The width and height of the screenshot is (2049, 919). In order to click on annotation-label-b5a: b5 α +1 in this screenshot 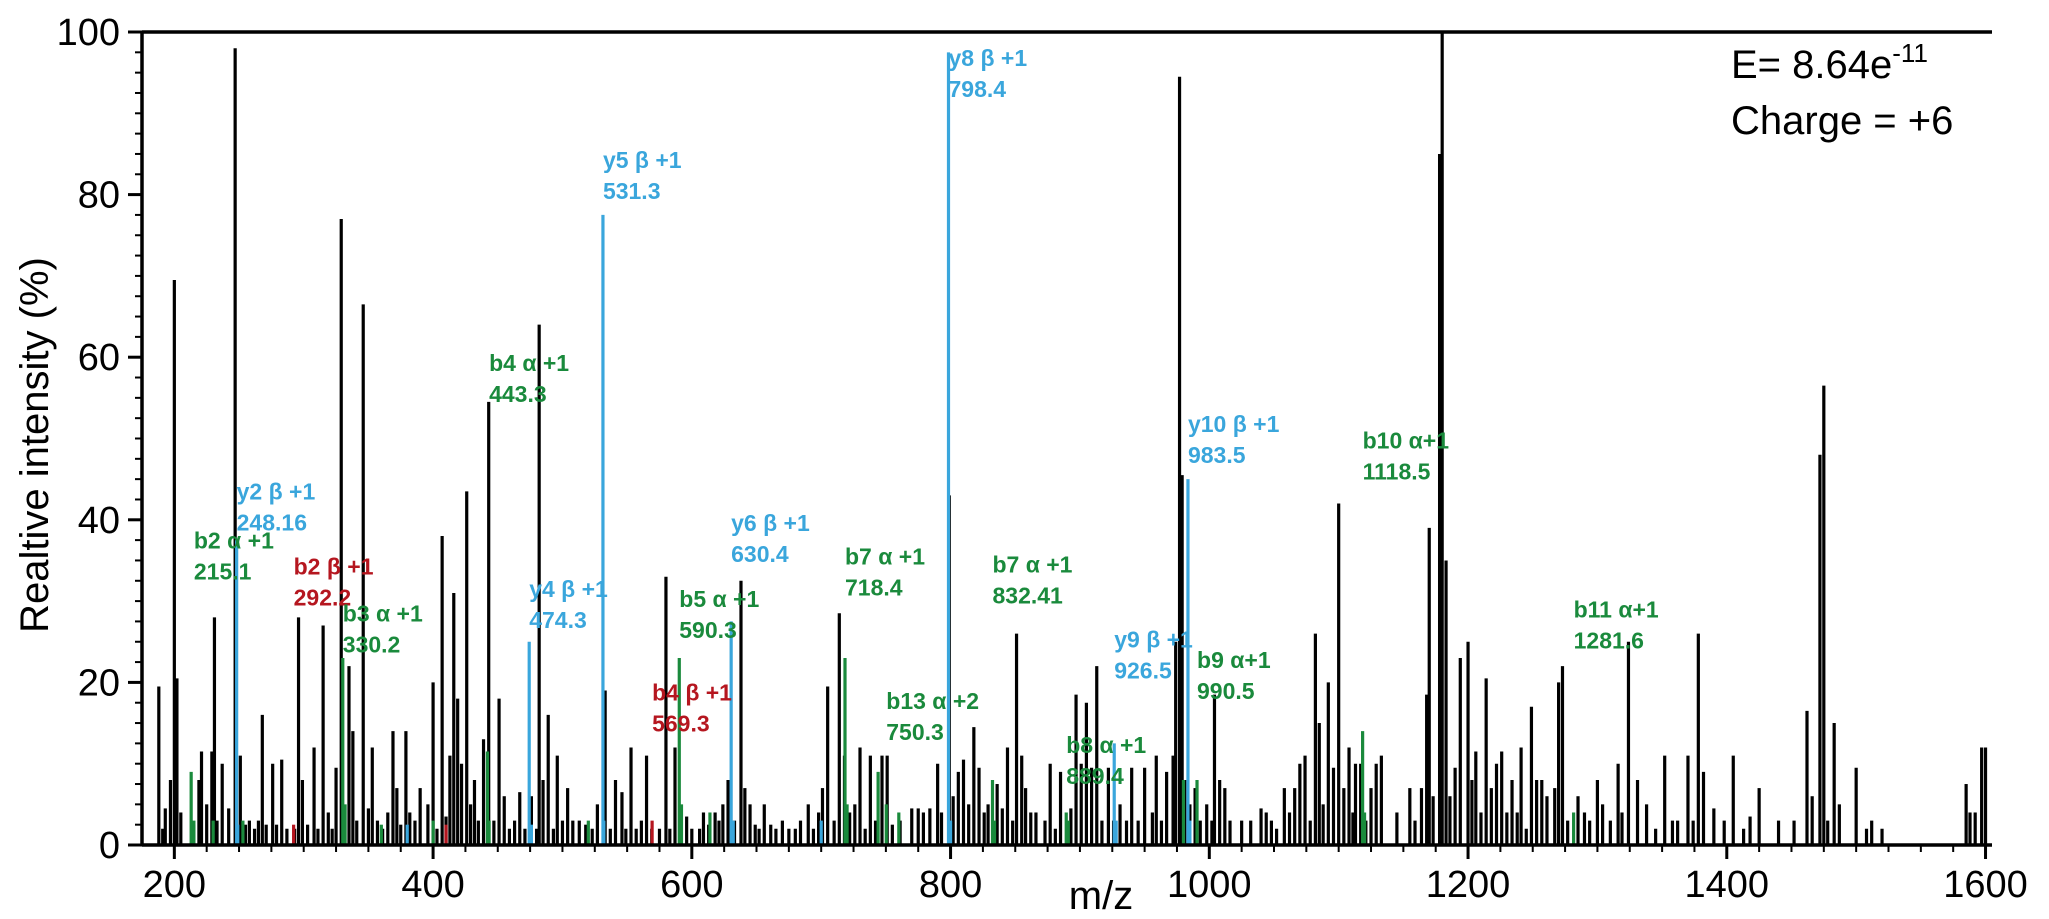, I will do `click(719, 599)`.